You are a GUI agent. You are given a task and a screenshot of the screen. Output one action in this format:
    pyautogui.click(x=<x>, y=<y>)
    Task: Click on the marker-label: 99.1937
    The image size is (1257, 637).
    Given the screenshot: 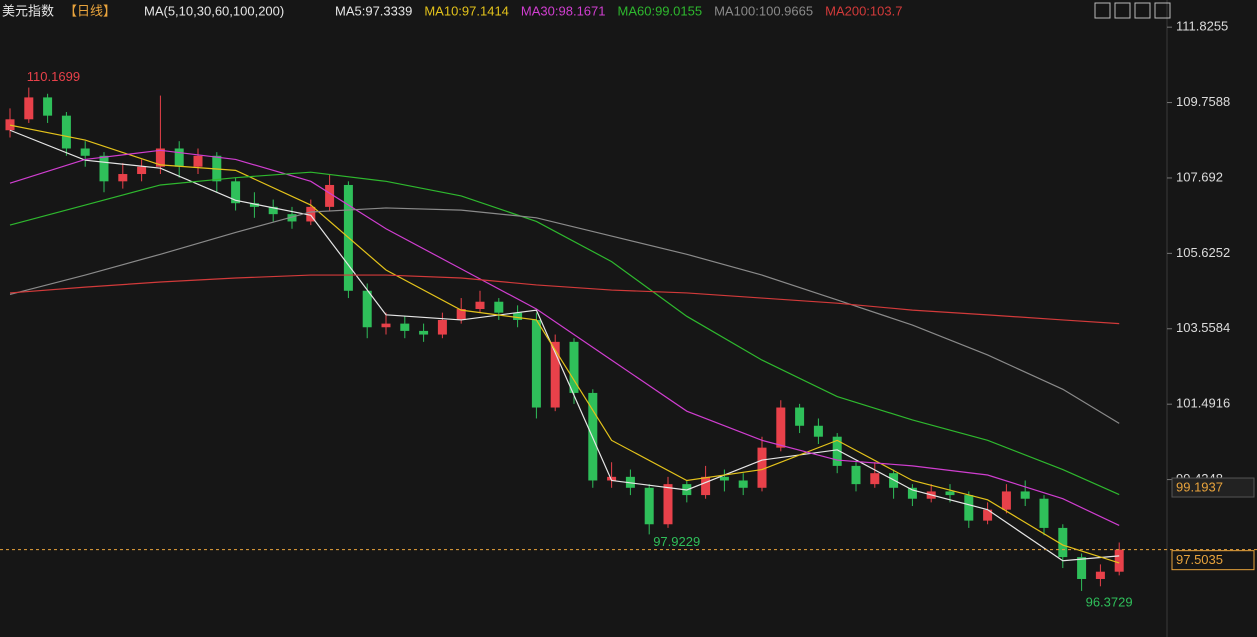 What is the action you would take?
    pyautogui.click(x=1199, y=486)
    